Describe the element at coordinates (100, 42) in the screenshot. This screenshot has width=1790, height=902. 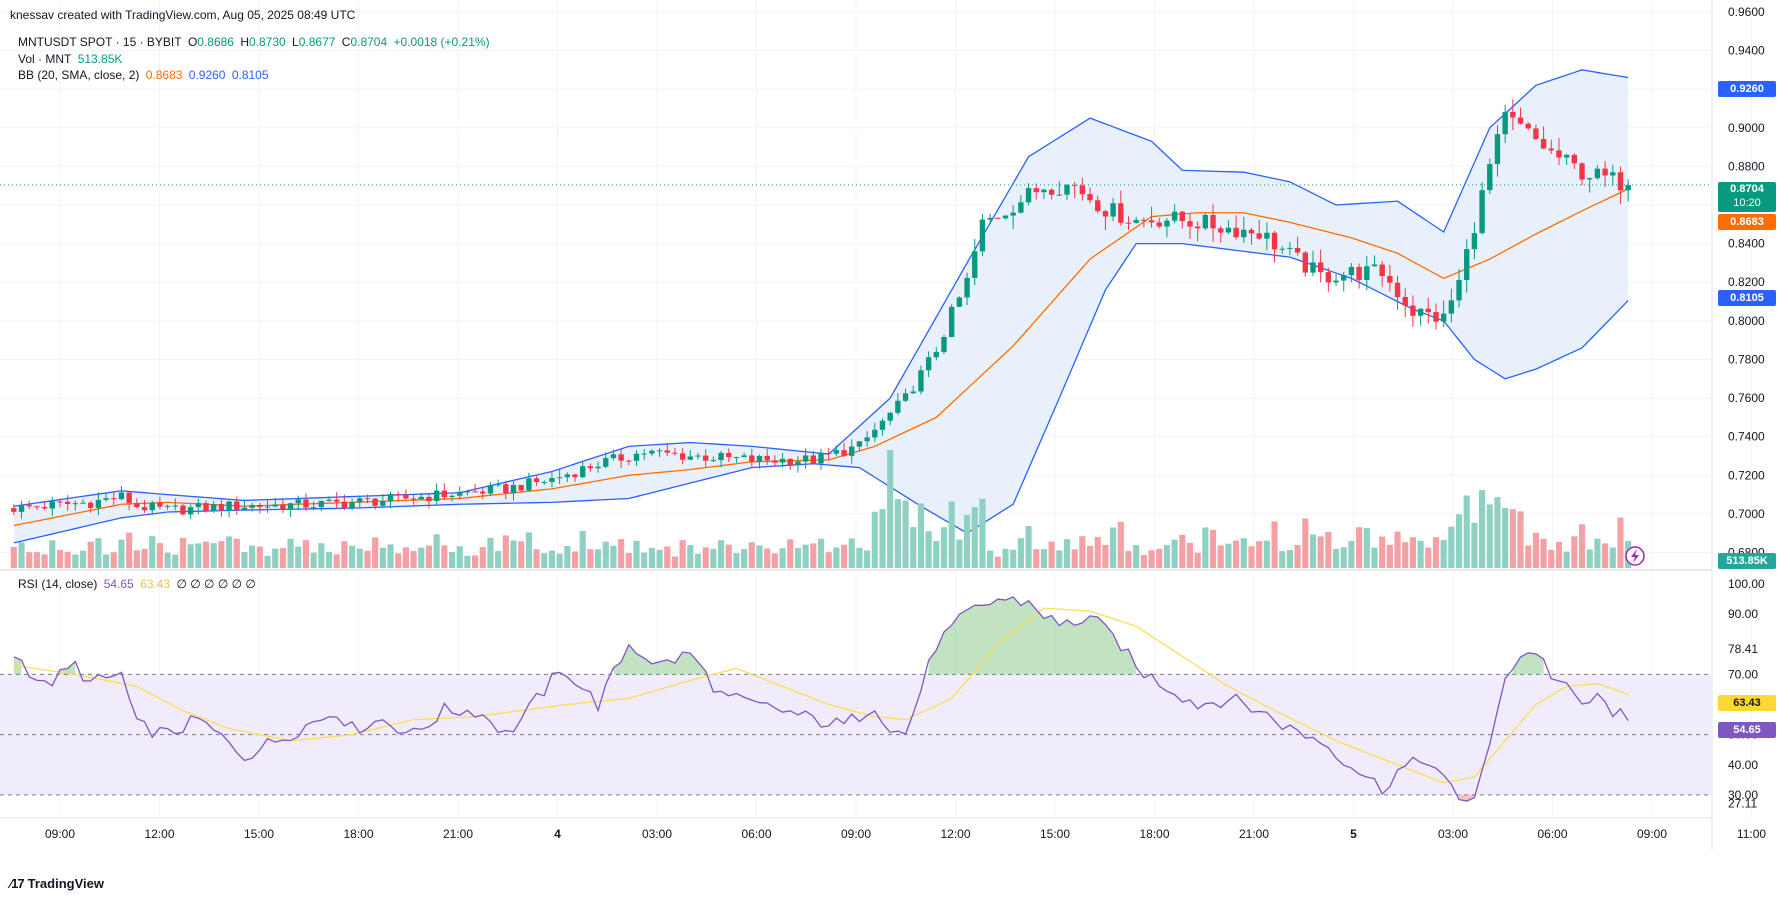
I see `symbol-label: MNTUSDT SPOT · 15 · BYBIT` at that location.